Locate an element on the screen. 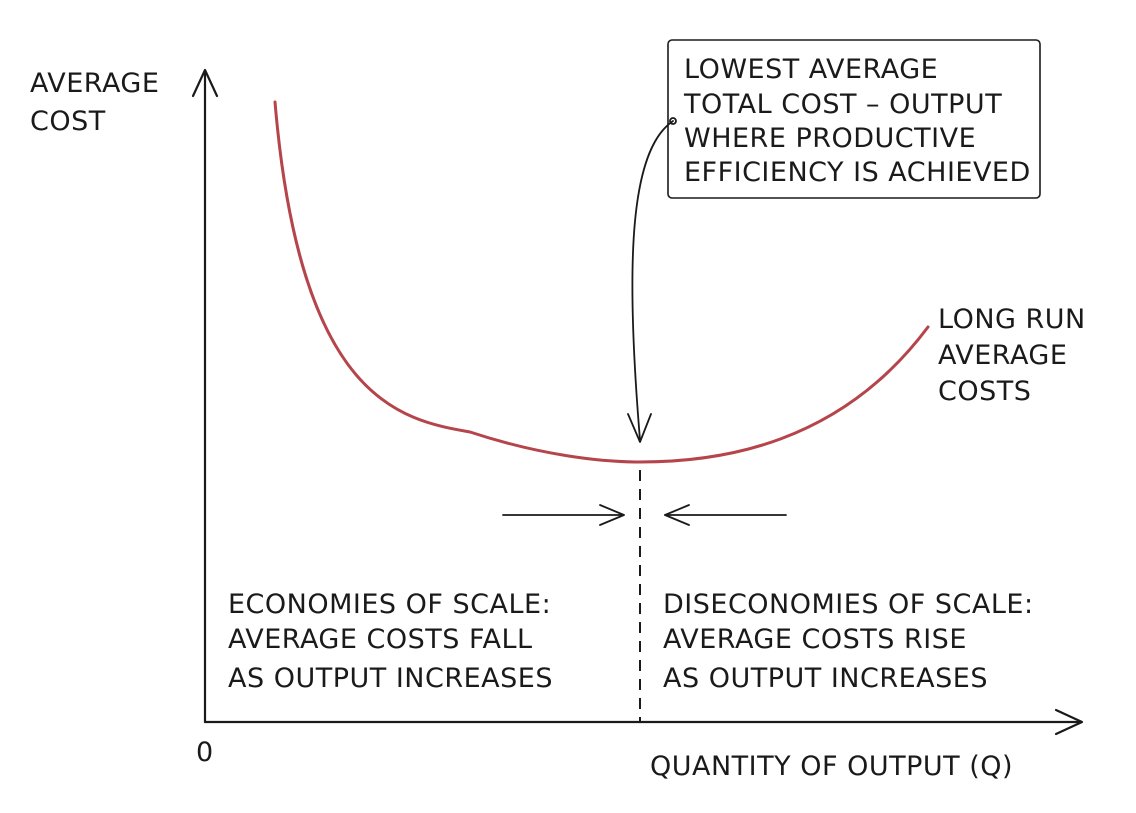  x-axis-arrowhead is located at coordinates (1069, 722).